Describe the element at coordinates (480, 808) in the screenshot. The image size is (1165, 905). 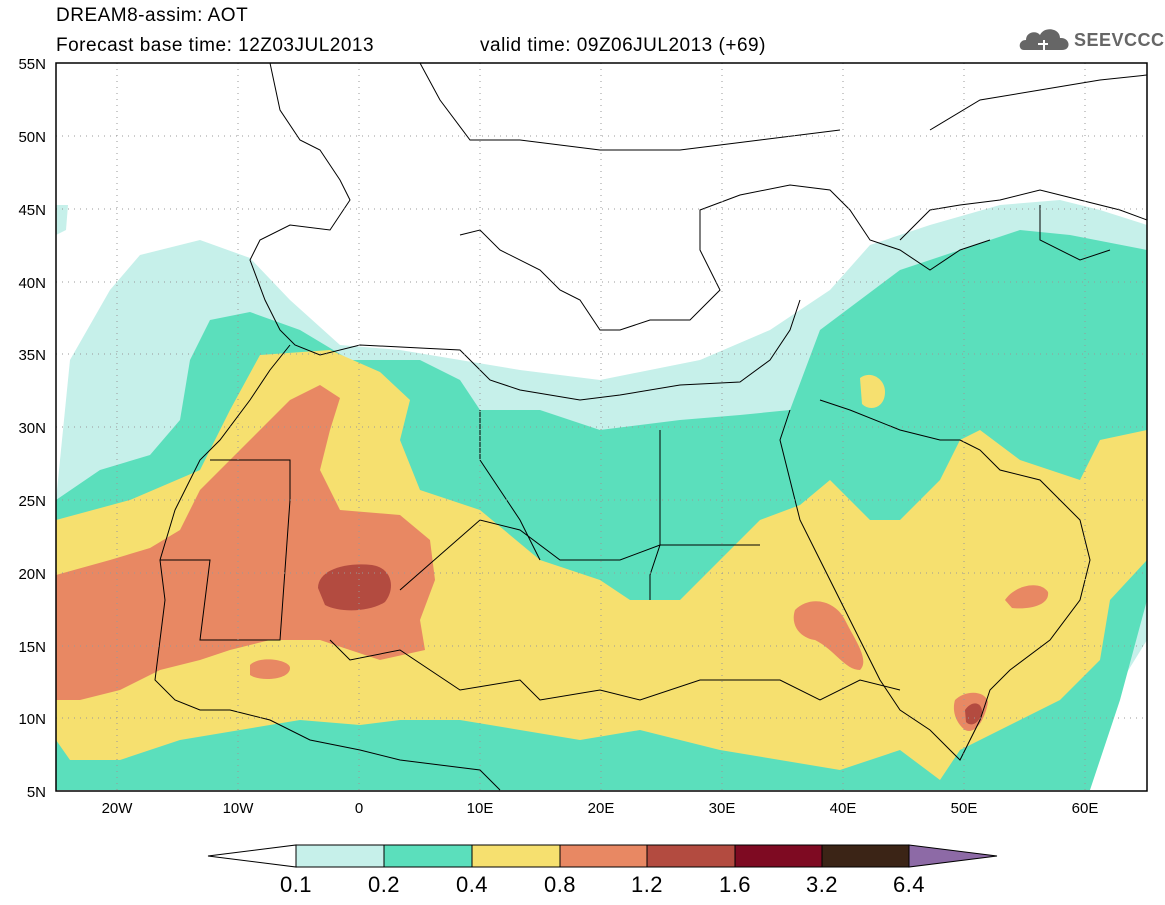
I see `lon-tick: 10E` at that location.